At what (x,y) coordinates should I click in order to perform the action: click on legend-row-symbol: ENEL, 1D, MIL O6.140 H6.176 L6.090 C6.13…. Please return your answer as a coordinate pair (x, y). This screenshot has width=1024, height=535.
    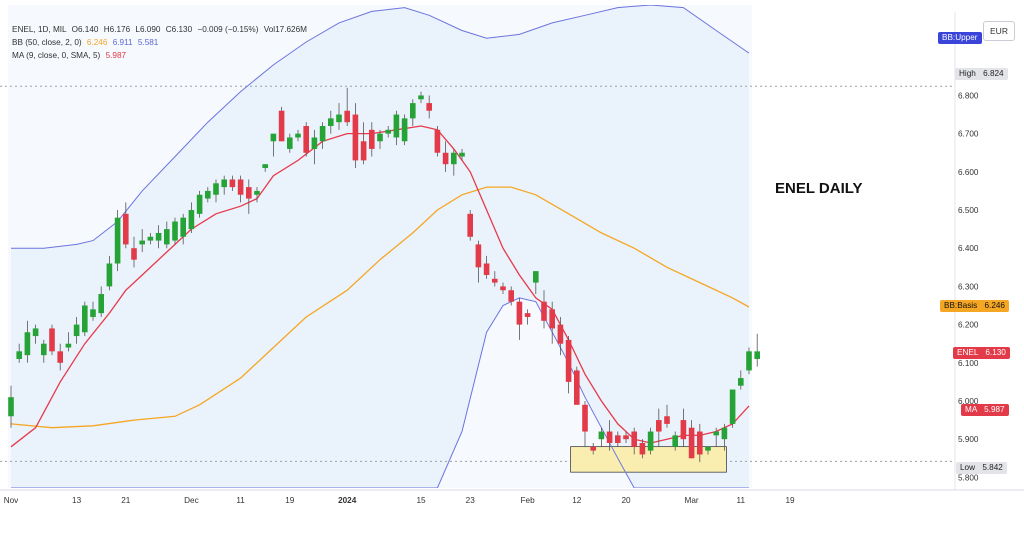
    Looking at the image, I should click on (159, 29).